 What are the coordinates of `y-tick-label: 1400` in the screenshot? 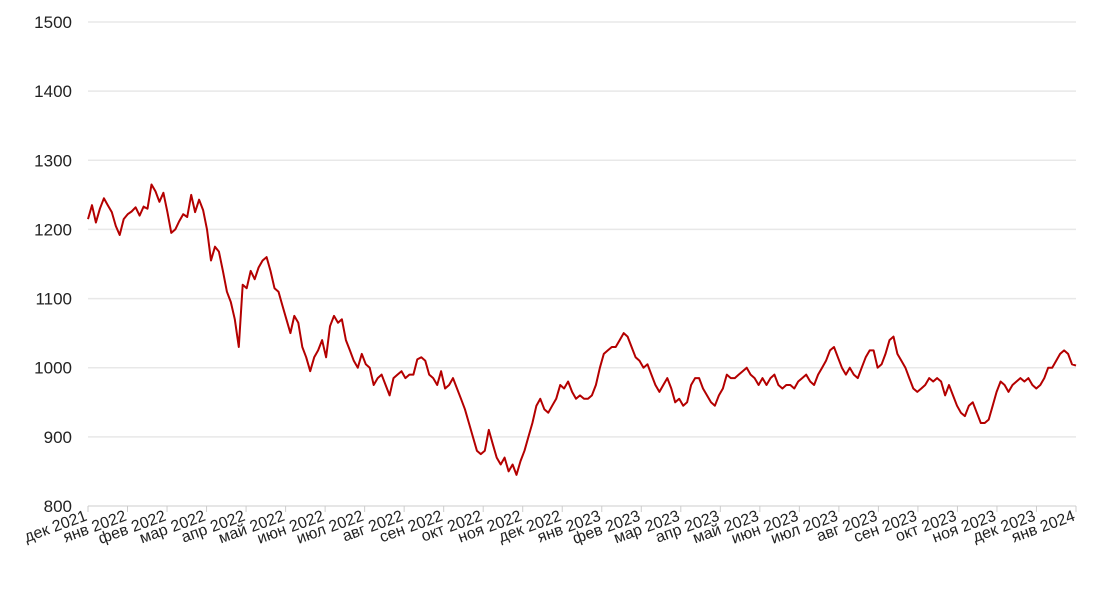 It's located at (53, 91).